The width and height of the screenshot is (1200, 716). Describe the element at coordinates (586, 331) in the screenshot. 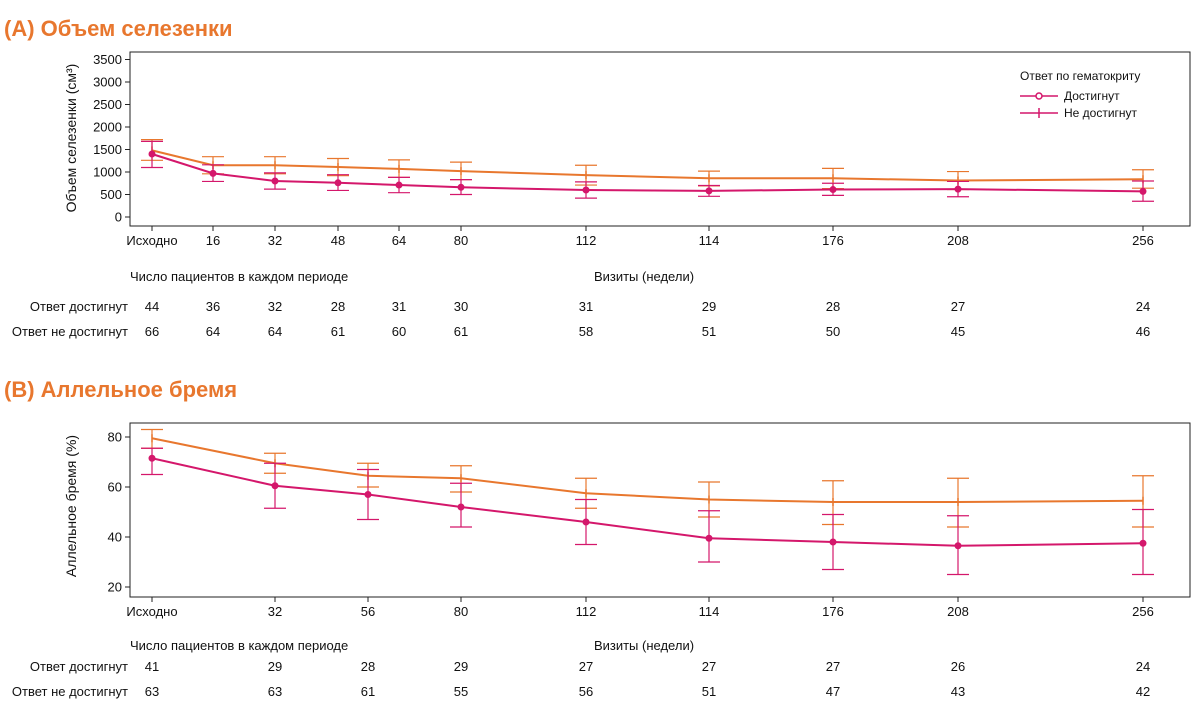

I see `at-risk-count: 58` at that location.